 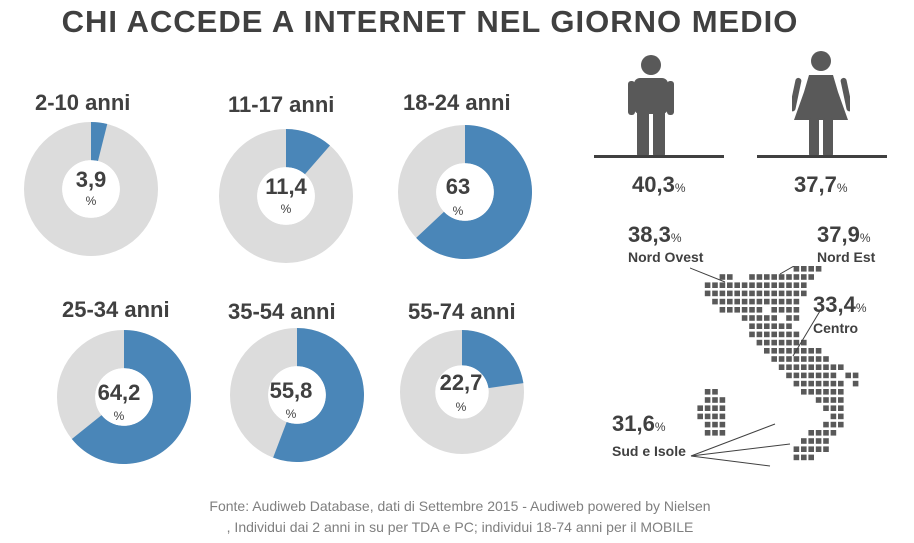 What do you see at coordinates (83, 102) in the screenshot?
I see `age-label: 2-10 anni` at bounding box center [83, 102].